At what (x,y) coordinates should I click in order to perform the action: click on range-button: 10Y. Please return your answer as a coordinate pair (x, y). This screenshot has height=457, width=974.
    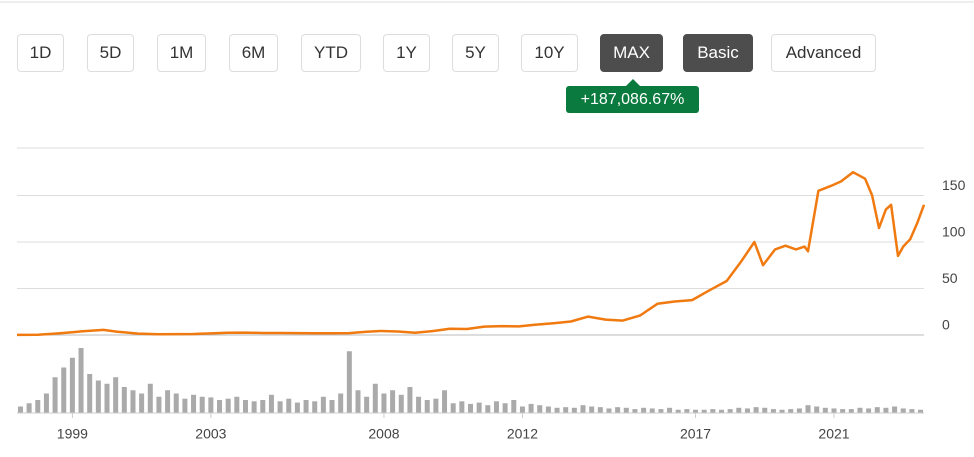
    Looking at the image, I should click on (549, 53).